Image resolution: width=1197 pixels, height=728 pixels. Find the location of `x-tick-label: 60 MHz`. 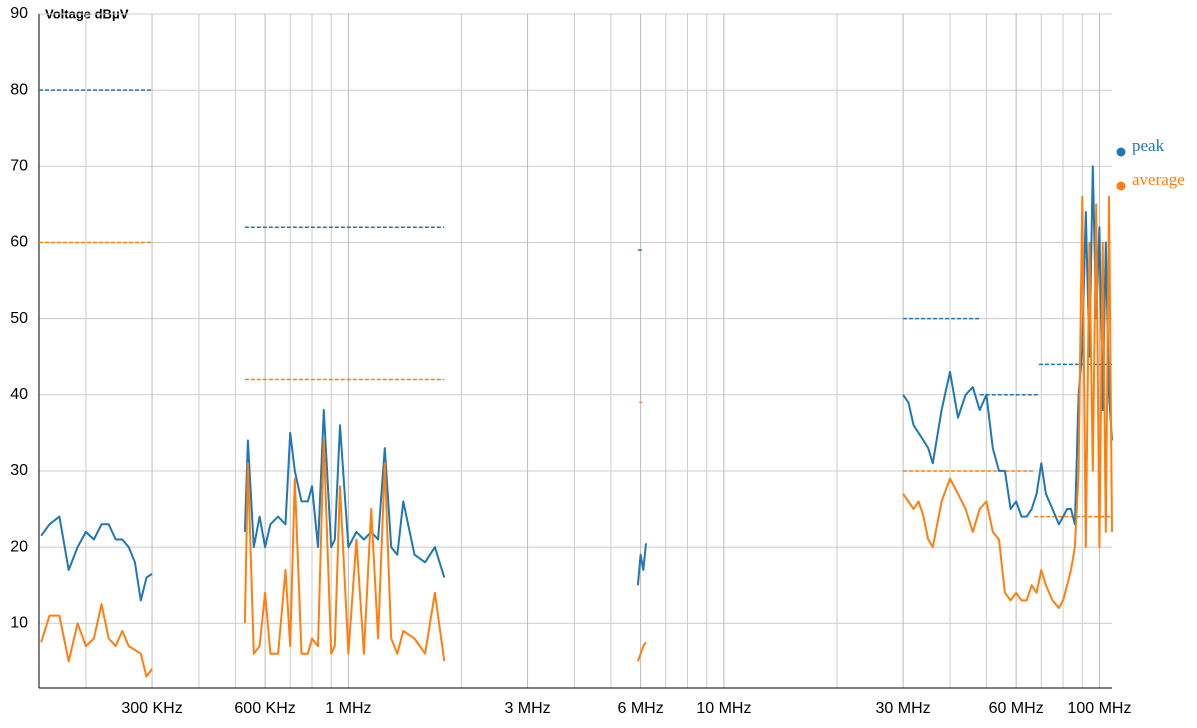

x-tick-label: 60 MHz is located at coordinates (1016, 708).